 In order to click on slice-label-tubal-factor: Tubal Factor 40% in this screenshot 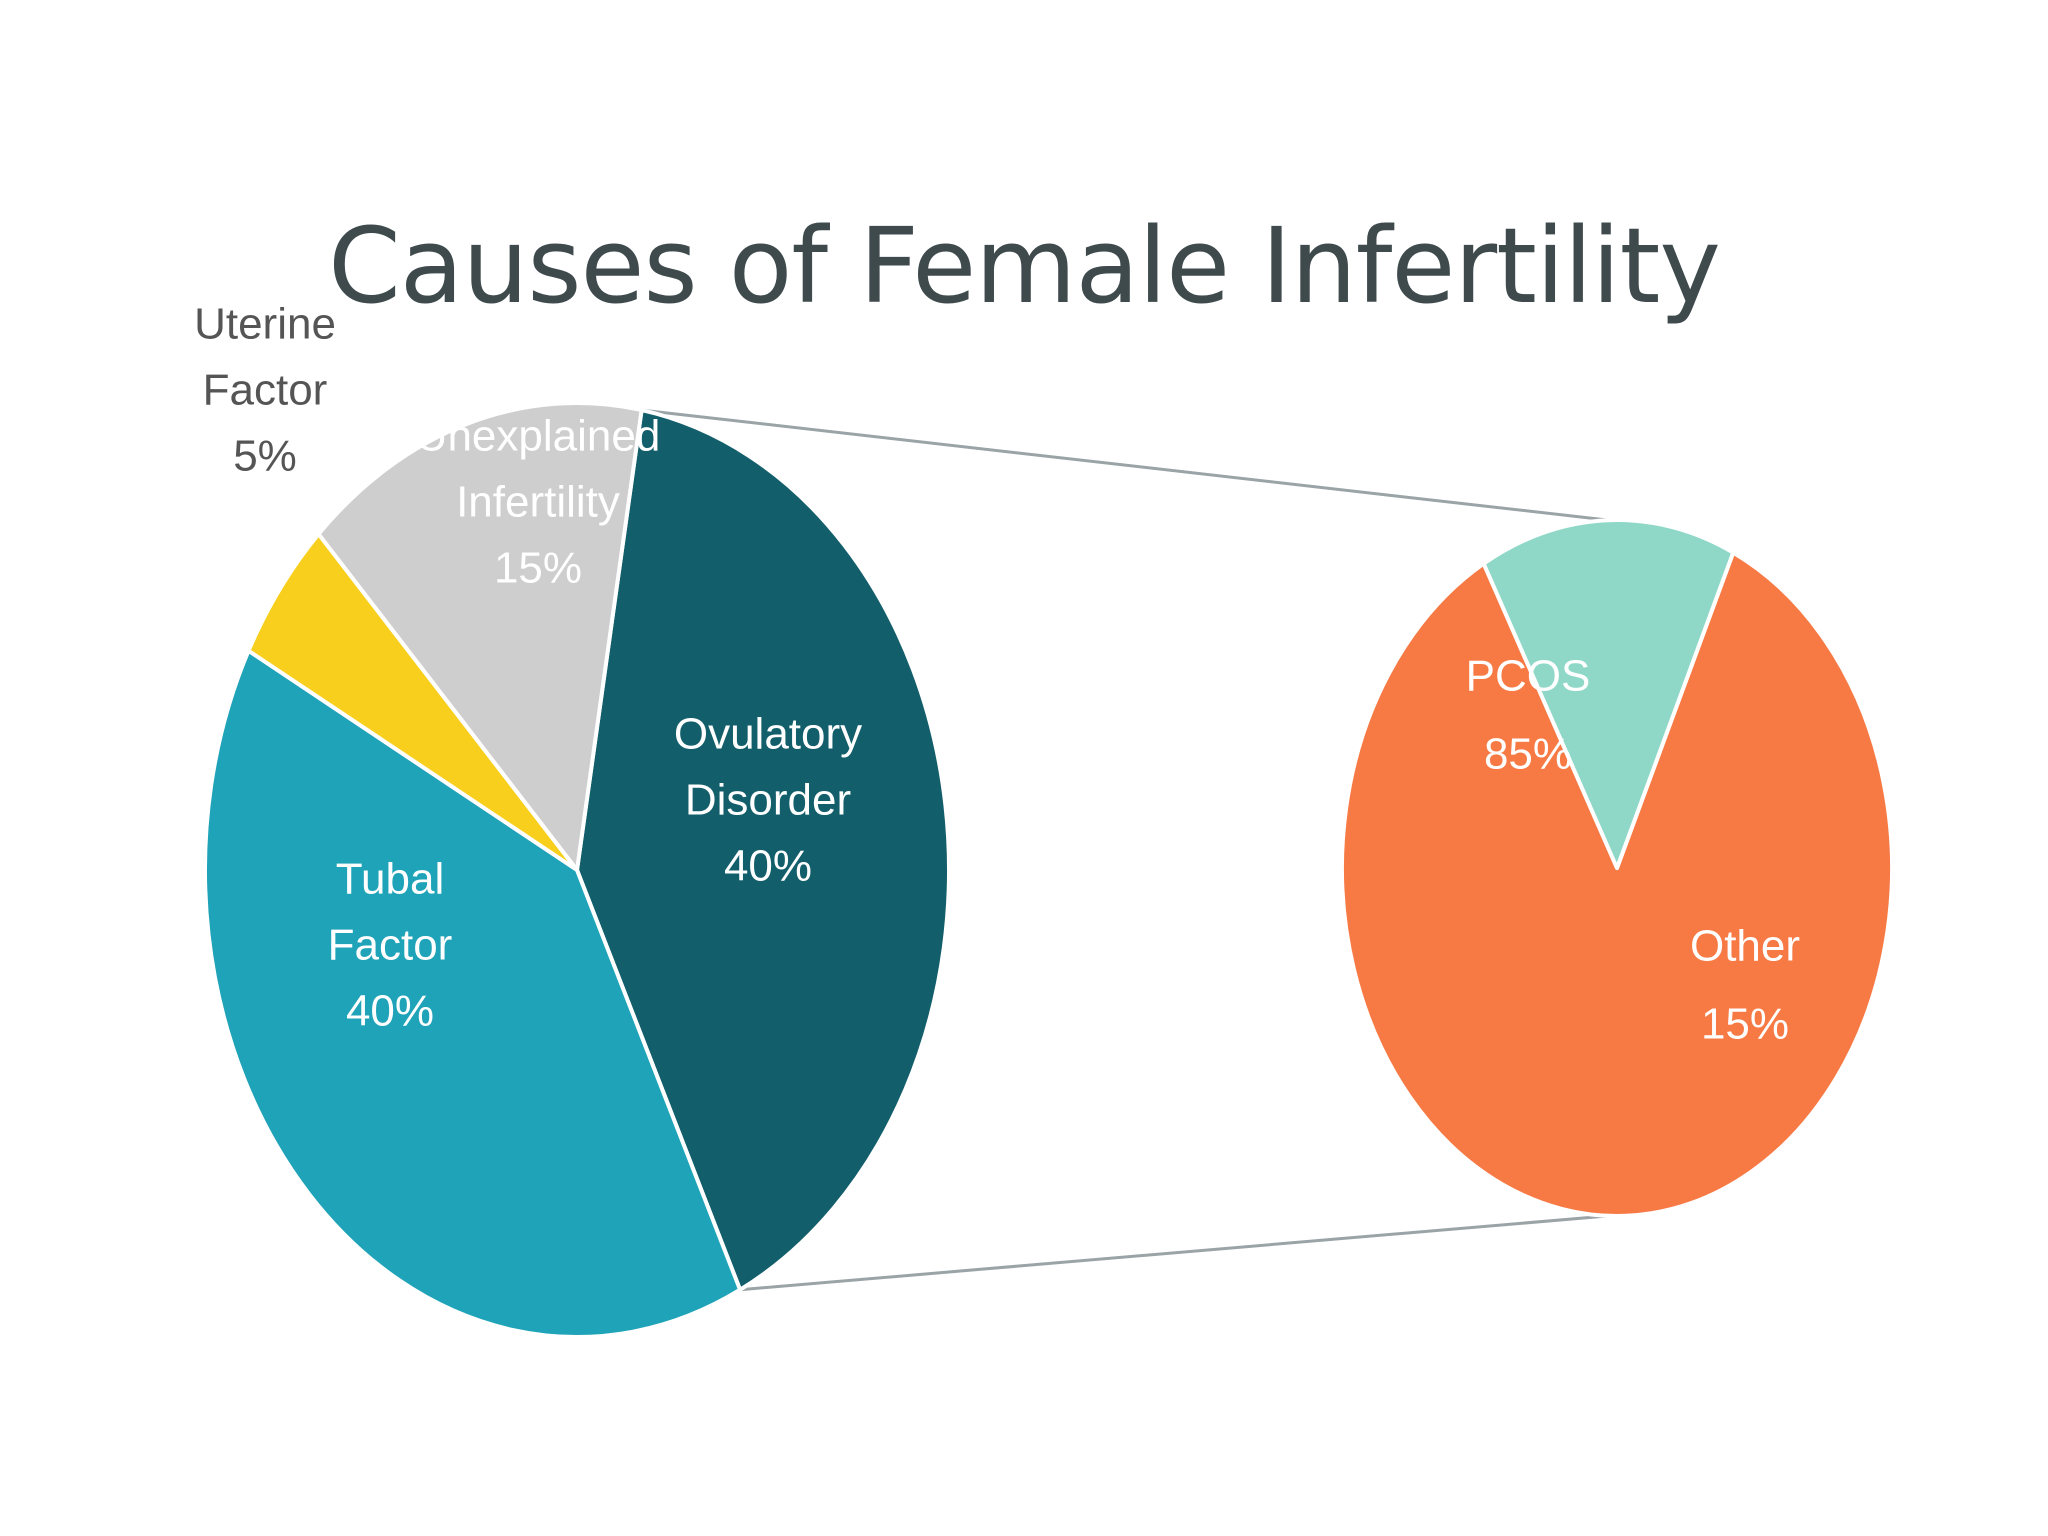, I will do `click(390, 945)`.